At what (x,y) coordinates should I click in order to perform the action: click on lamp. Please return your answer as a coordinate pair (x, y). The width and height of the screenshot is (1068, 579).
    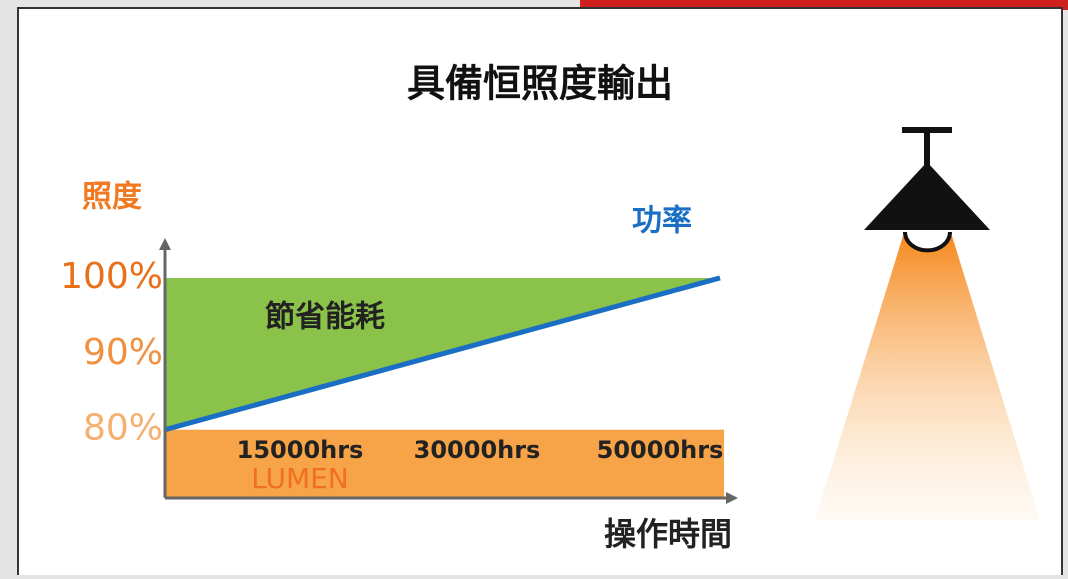
    Looking at the image, I should click on (927, 323).